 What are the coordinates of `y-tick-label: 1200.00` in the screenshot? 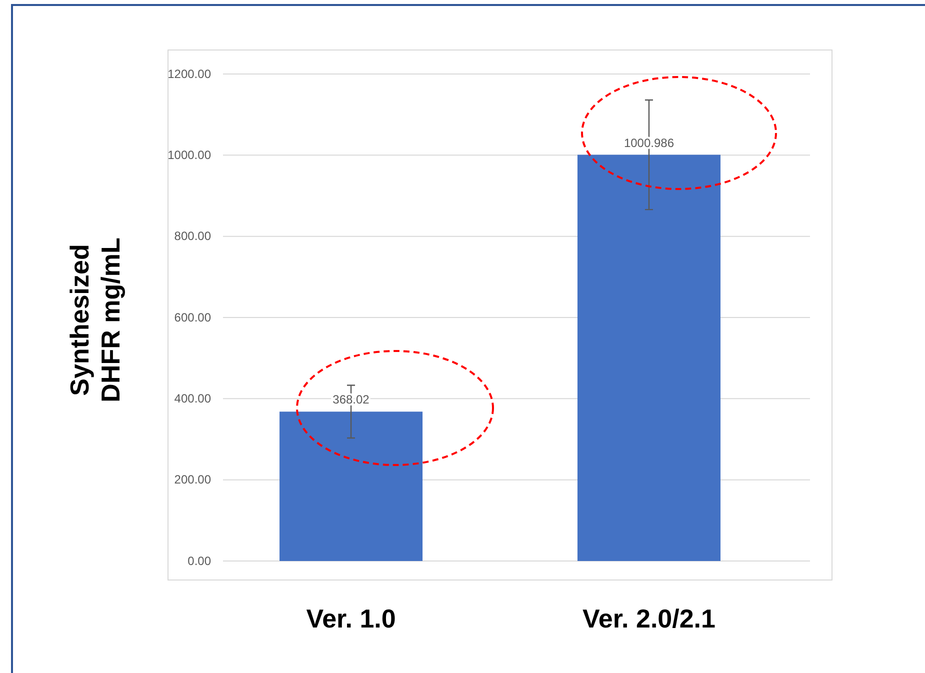 It's located at (190, 73).